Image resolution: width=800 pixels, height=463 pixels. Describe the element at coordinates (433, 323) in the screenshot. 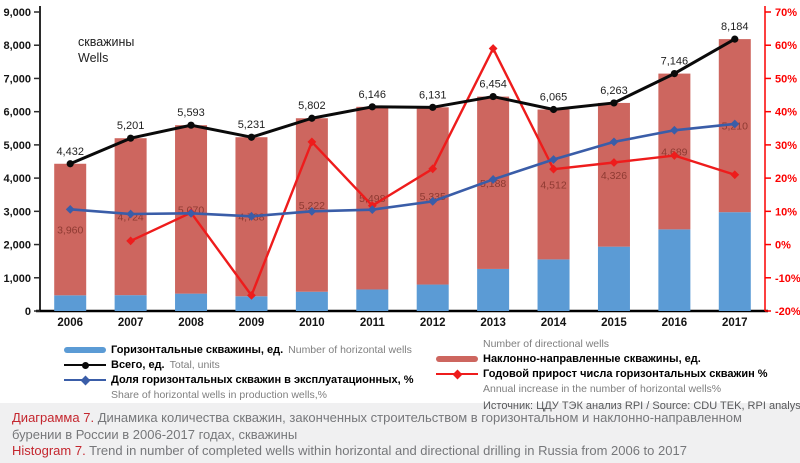

I see `svg-text: 2012` at that location.